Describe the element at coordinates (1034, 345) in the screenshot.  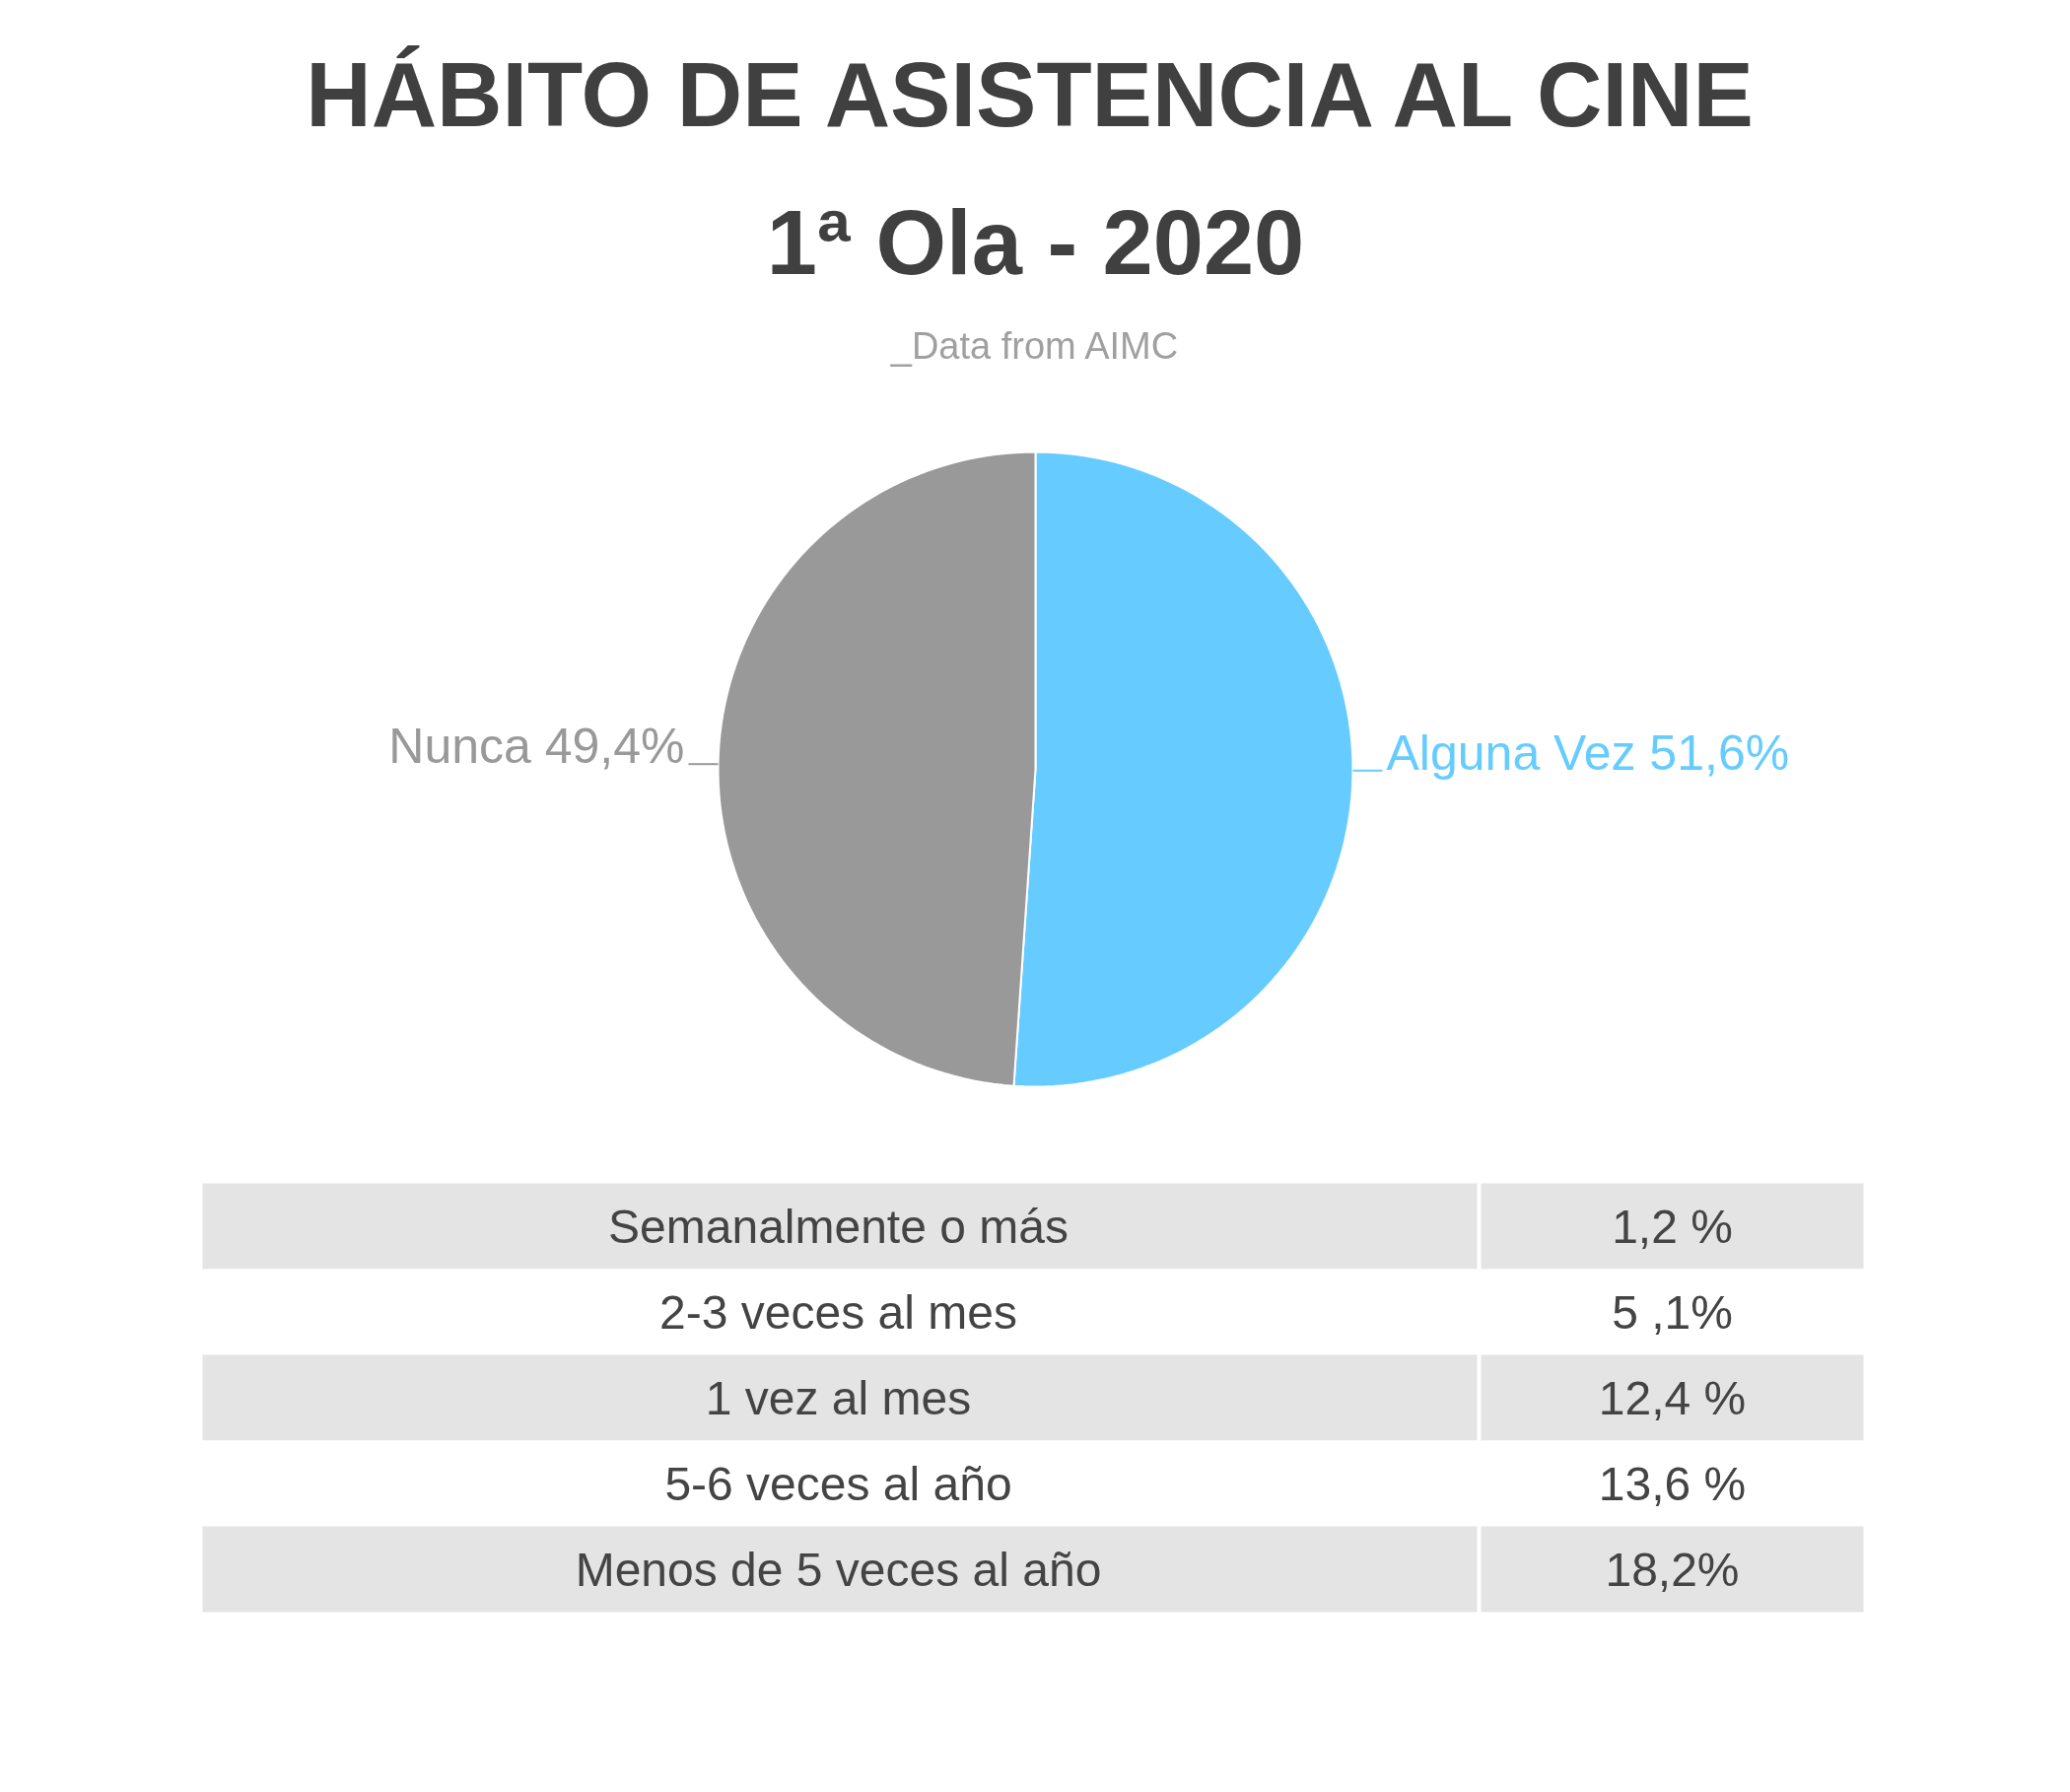
I see `chart-subtitle: _Data from AIMC` at that location.